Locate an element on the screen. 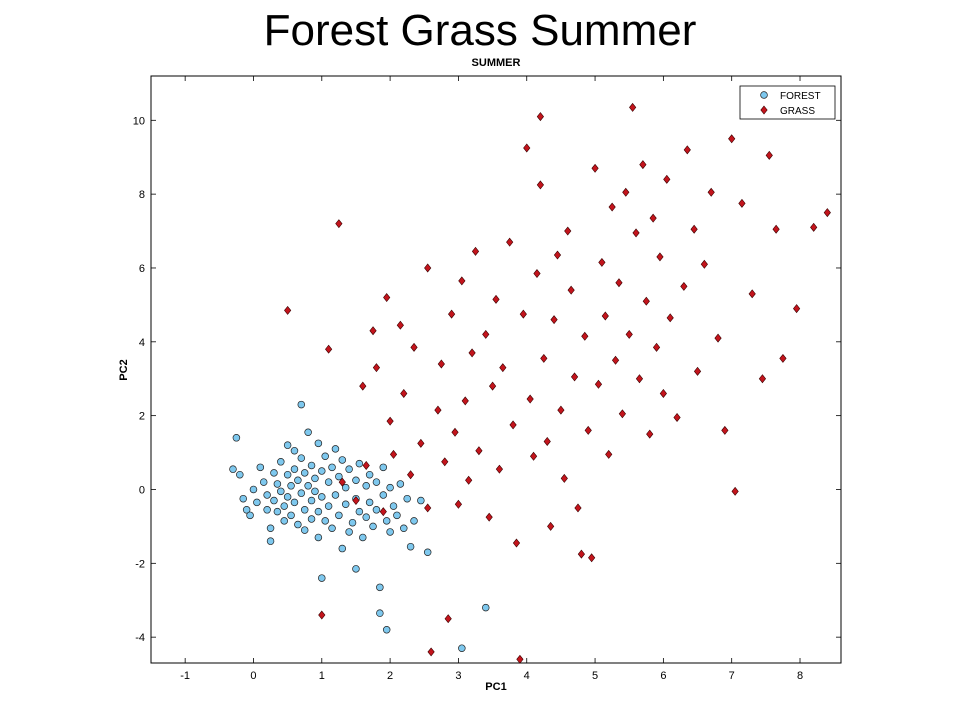 Image resolution: width=960 pixels, height=720 pixels. y-tick-label: 8 is located at coordinates (142, 195).